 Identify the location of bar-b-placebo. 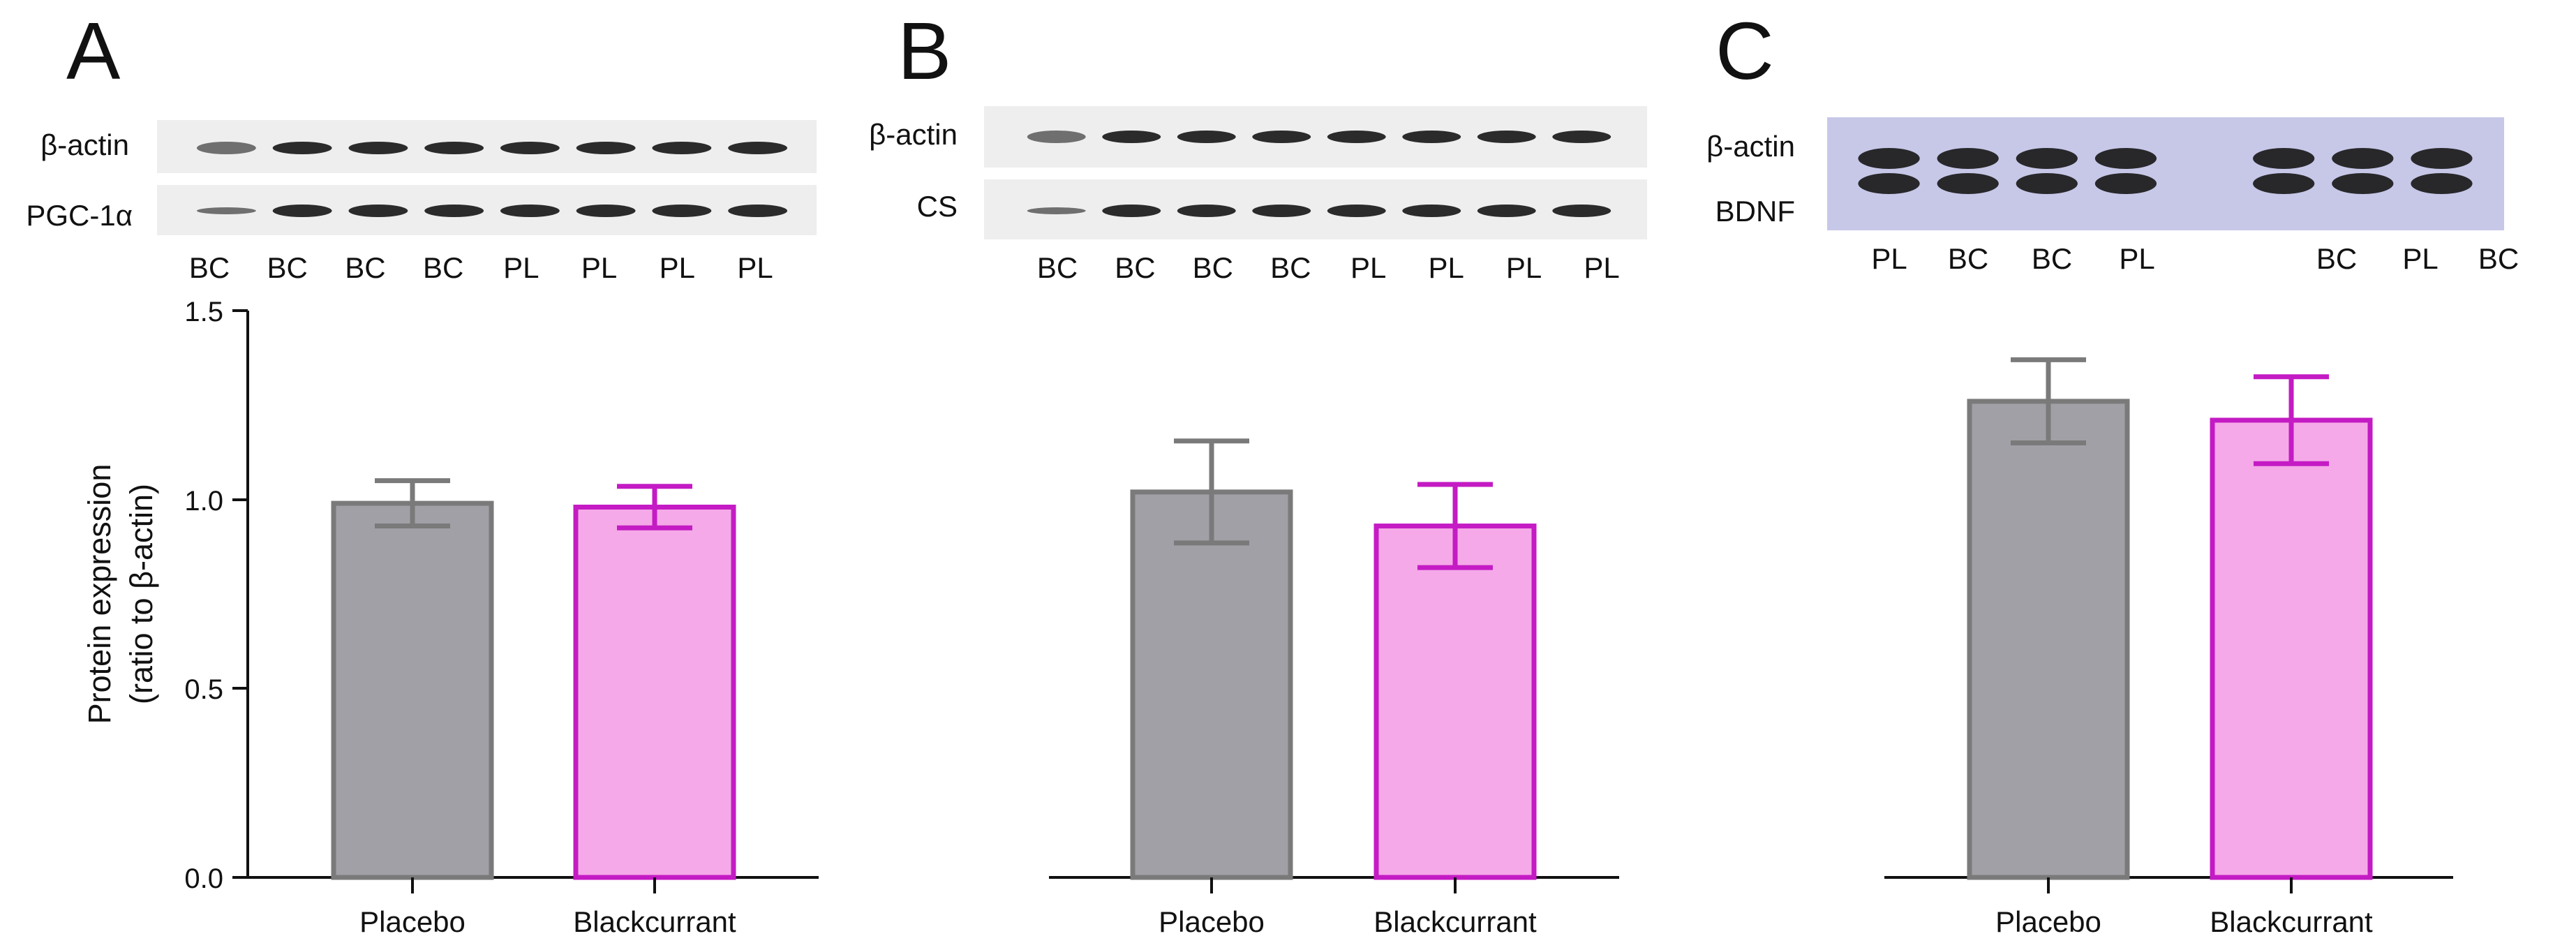
(1211, 684).